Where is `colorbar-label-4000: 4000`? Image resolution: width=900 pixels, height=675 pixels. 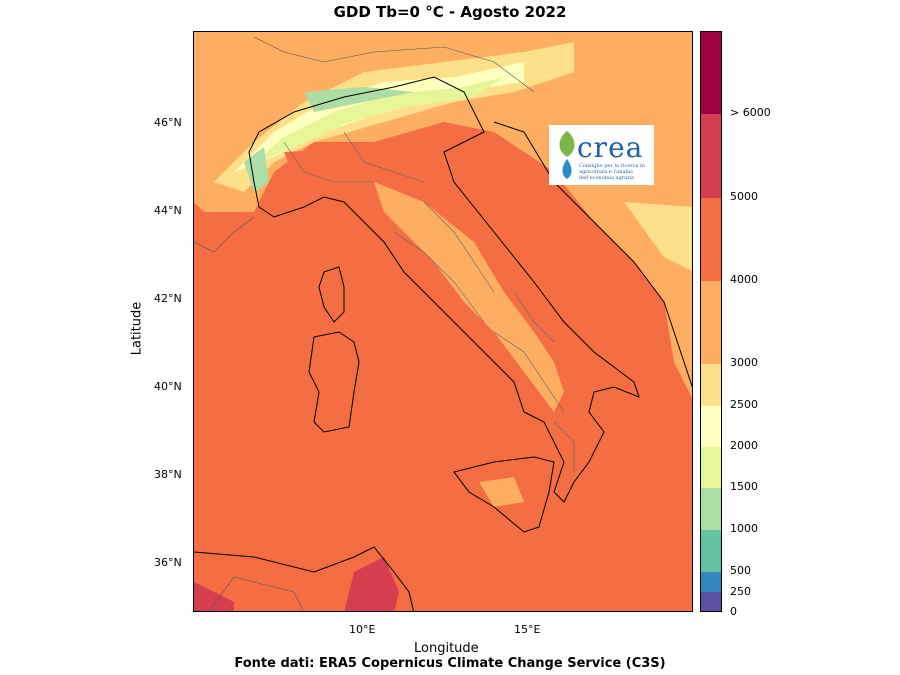
colorbar-label-4000: 4000 is located at coordinates (744, 279).